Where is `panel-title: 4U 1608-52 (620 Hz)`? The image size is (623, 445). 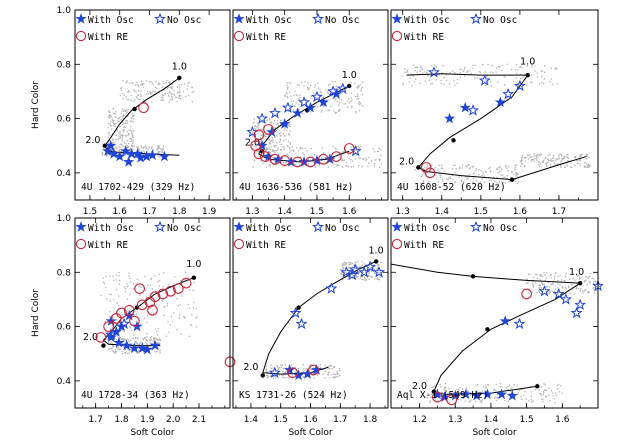
panel-title: 4U 1608-52 (620 Hz) is located at coordinates (451, 187).